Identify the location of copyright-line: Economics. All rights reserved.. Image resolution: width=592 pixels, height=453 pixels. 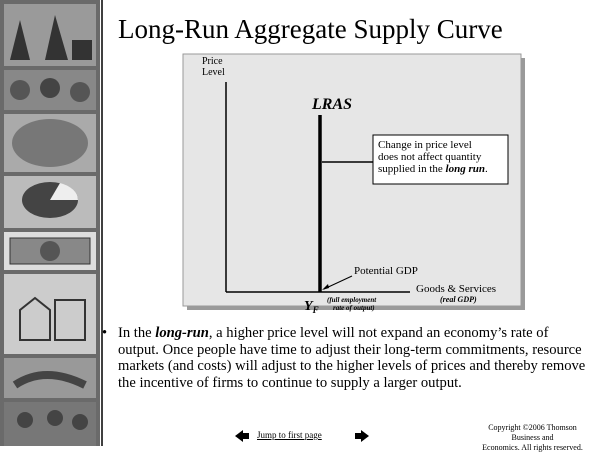
(532, 447).